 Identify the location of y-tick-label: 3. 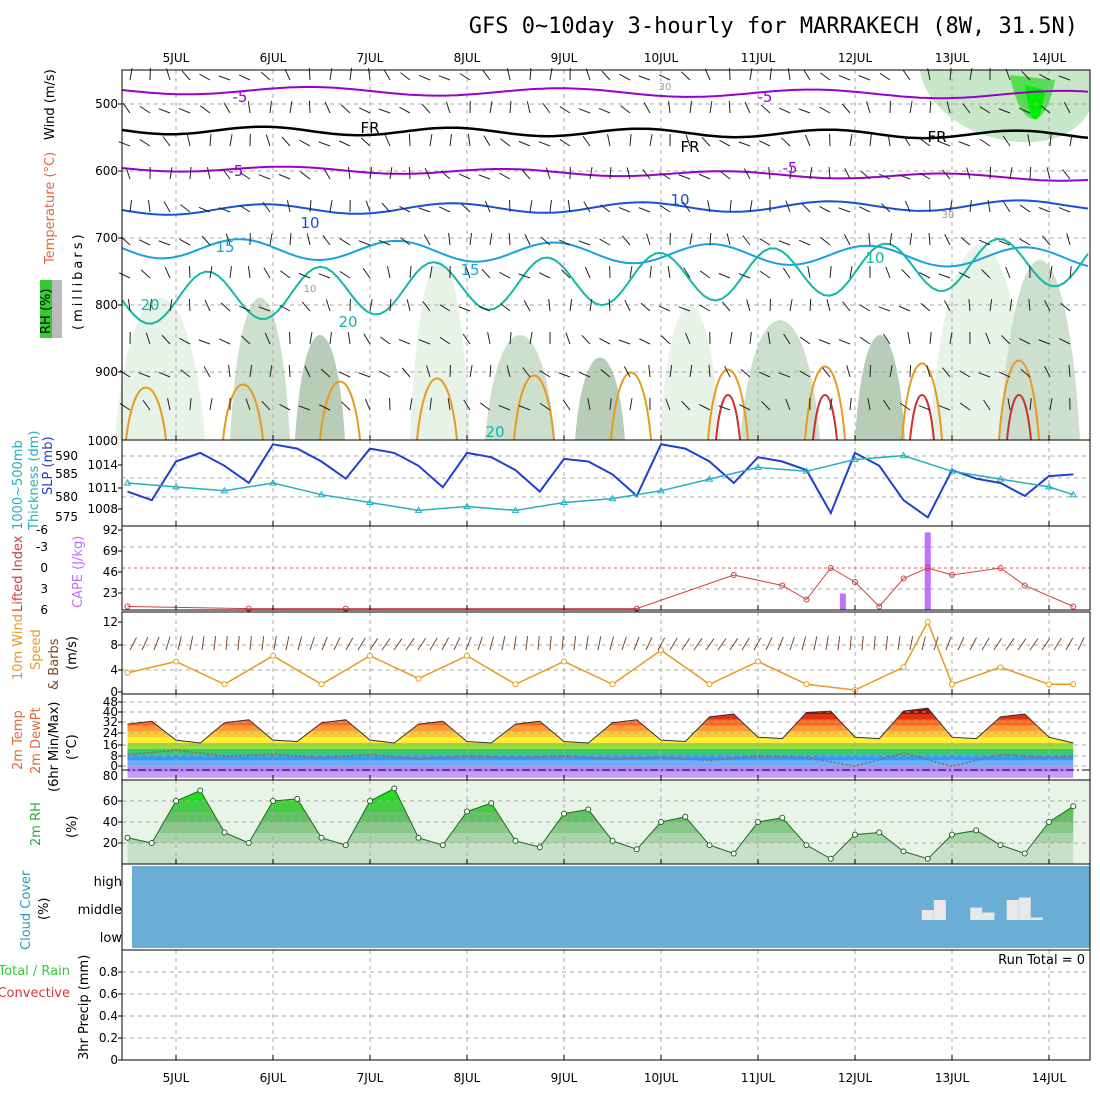
(44, 589).